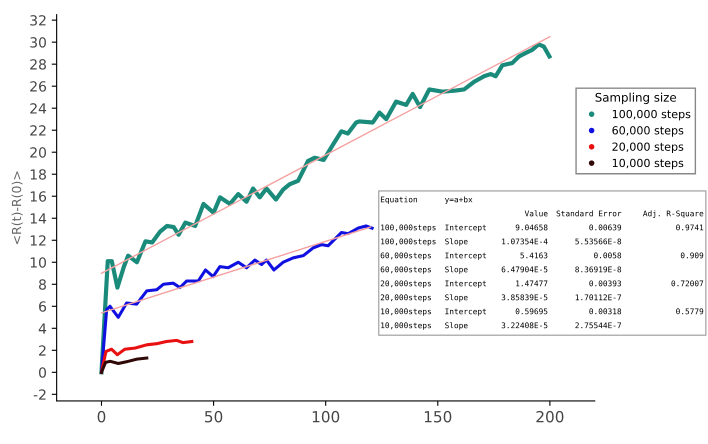 The image size is (708, 444). I want to click on x-tick-label: 0, so click(102, 416).